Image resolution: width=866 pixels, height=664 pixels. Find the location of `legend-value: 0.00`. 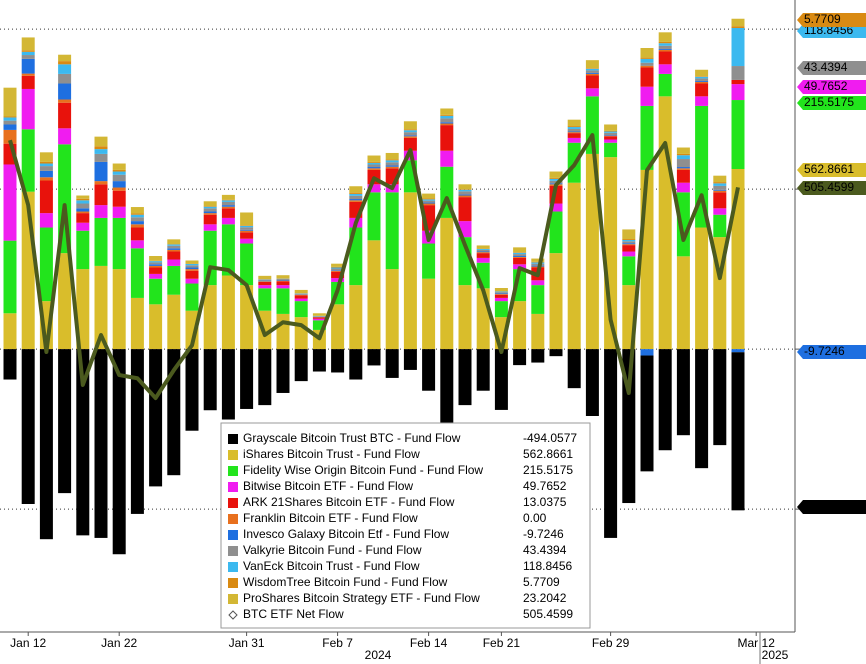

legend-value: 0.00 is located at coordinates (535, 518).